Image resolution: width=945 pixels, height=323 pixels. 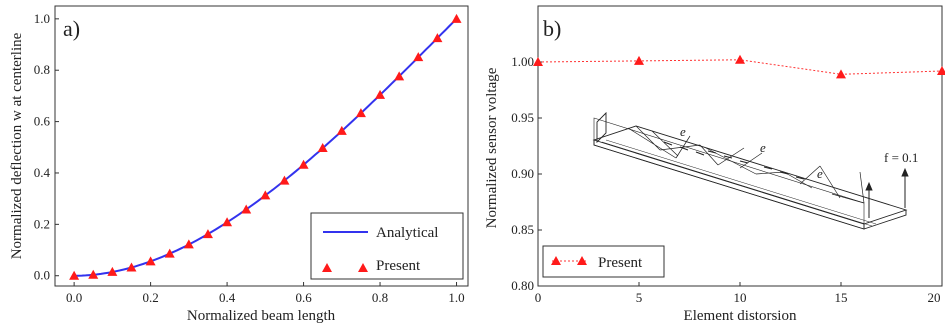 I want to click on panel-a-legend: Analytical Present, so click(x=387, y=246).